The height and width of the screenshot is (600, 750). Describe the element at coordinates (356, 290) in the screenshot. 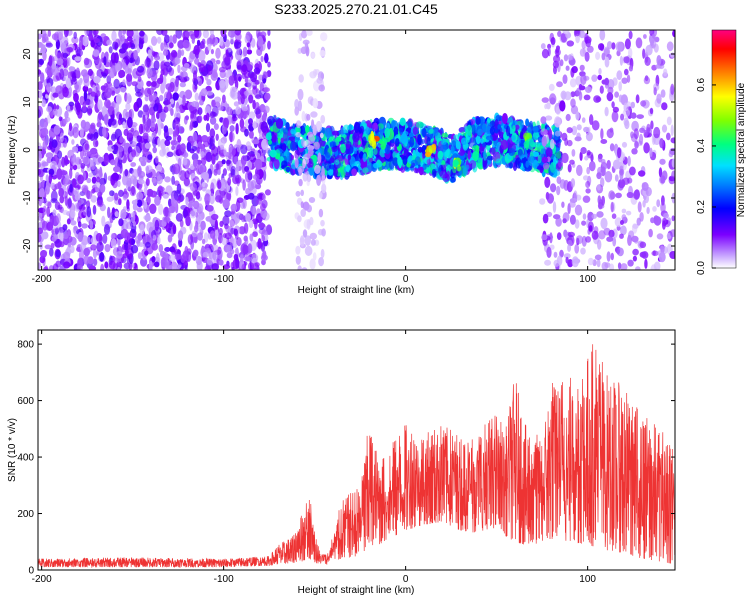

I see `heatmap-xlabel: Height of straight line (km)` at that location.